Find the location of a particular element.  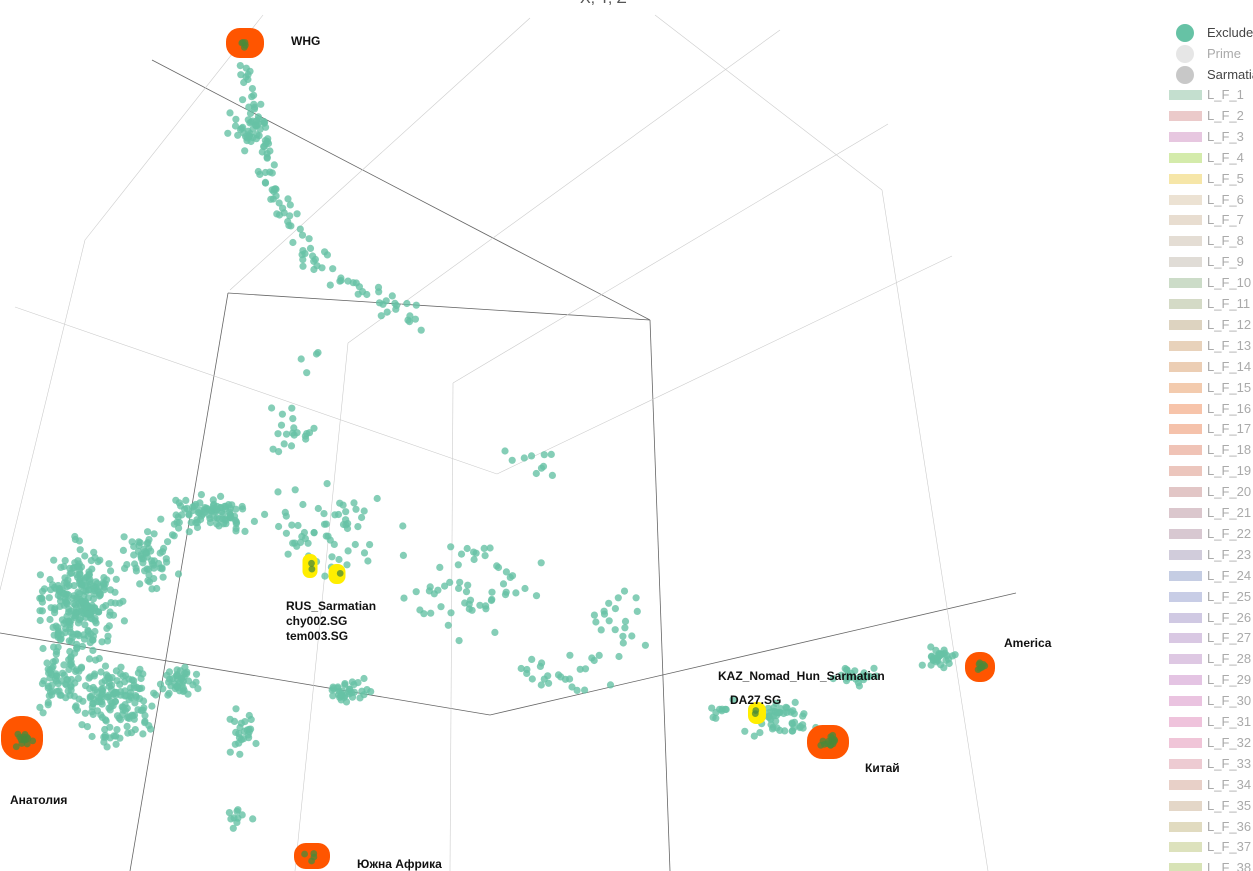

legend-item-l_f_27: L_F_27 is located at coordinates (1206, 637).